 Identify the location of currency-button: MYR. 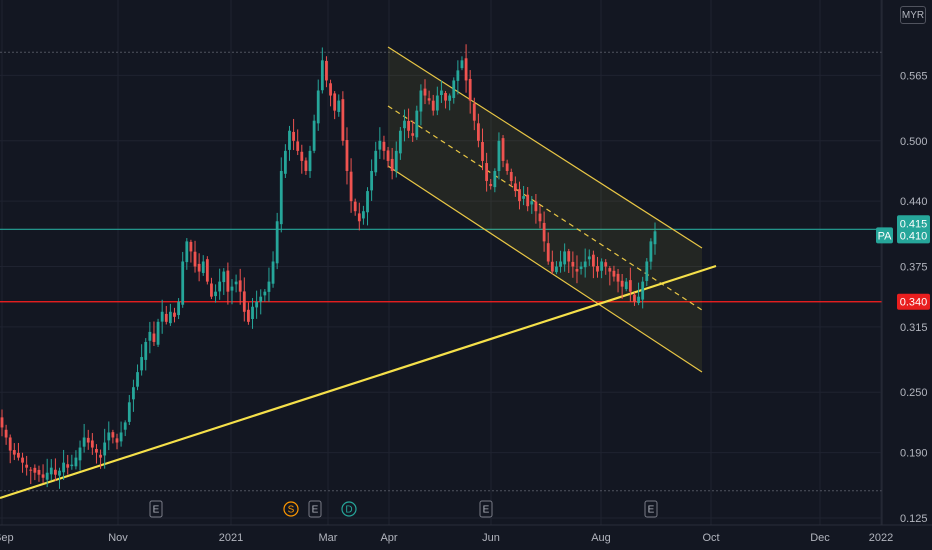
(913, 15).